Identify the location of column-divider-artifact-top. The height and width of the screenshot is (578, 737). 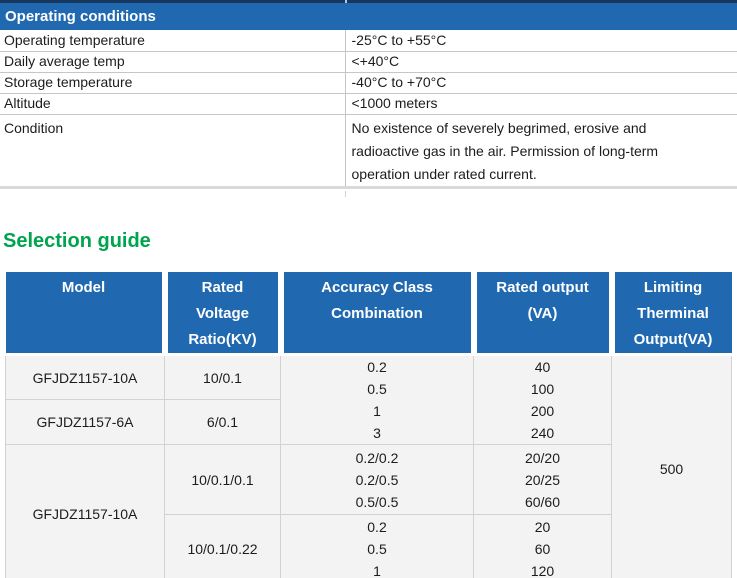
(346, 1).